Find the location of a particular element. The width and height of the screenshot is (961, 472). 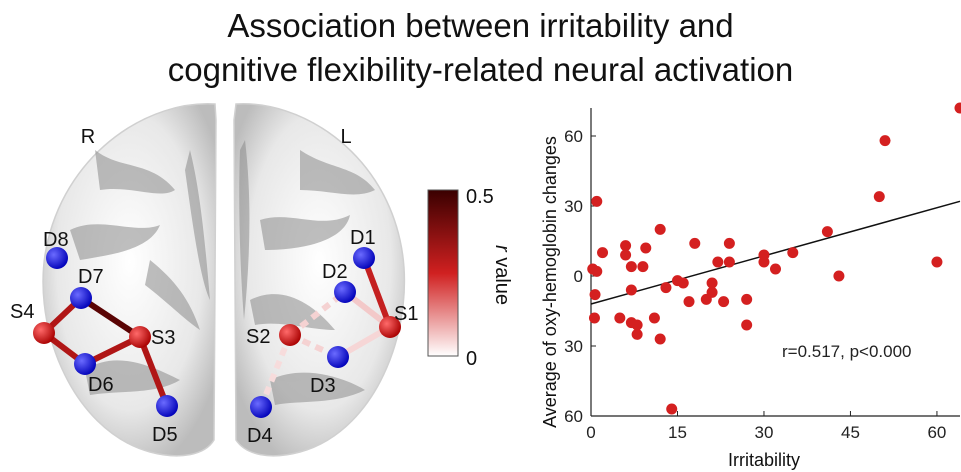

label-d2: D2 is located at coordinates (335, 272).